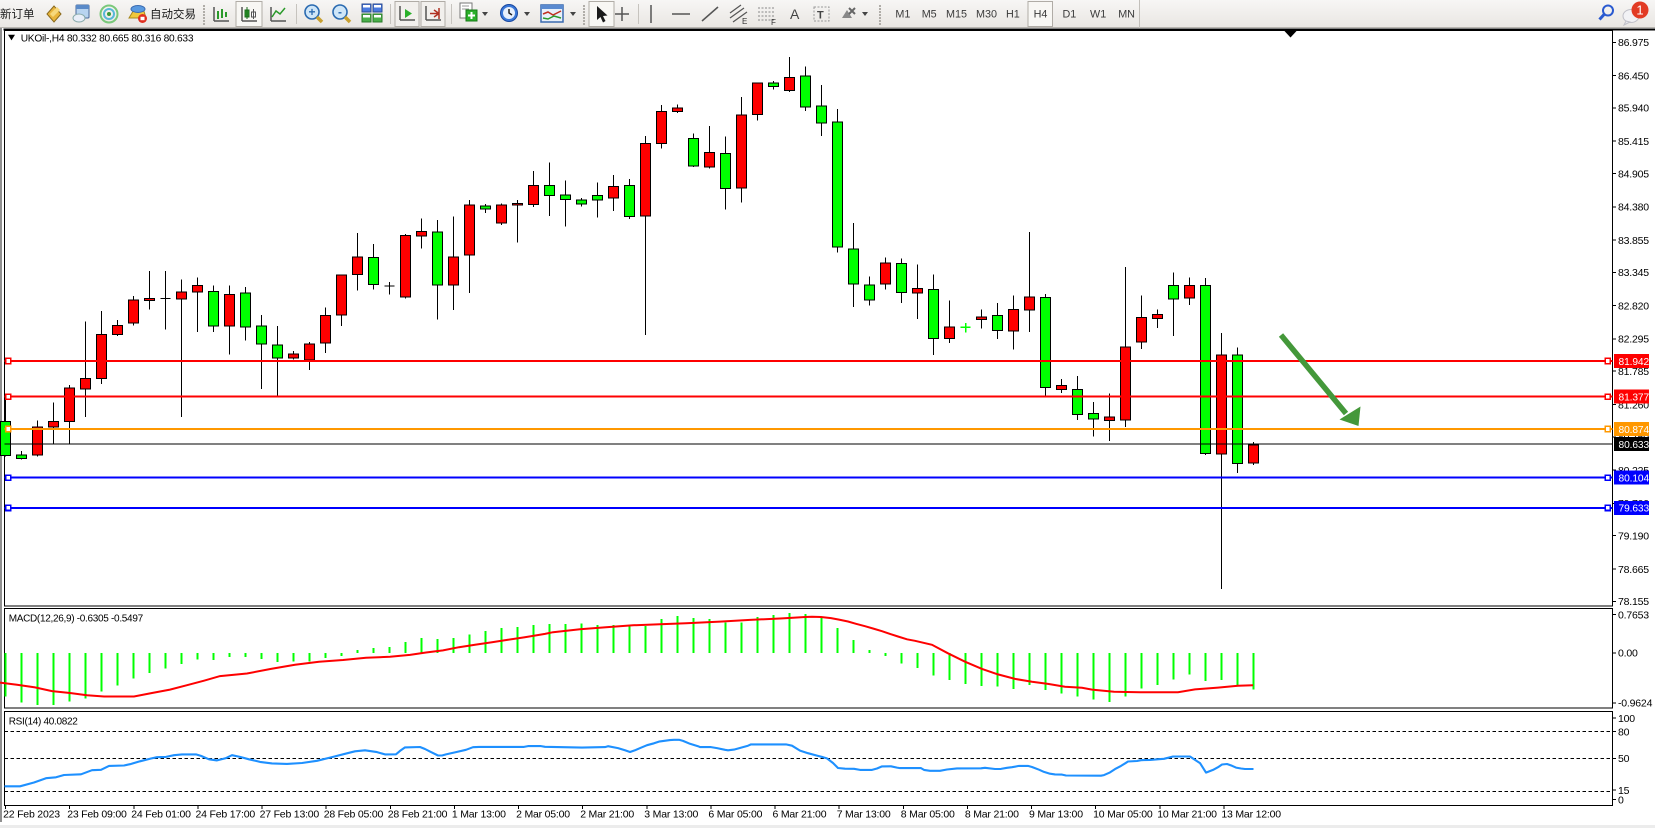 The image size is (1655, 828). What do you see at coordinates (354, 815) in the screenshot?
I see `svg-text: 28 Feb 05:00` at bounding box center [354, 815].